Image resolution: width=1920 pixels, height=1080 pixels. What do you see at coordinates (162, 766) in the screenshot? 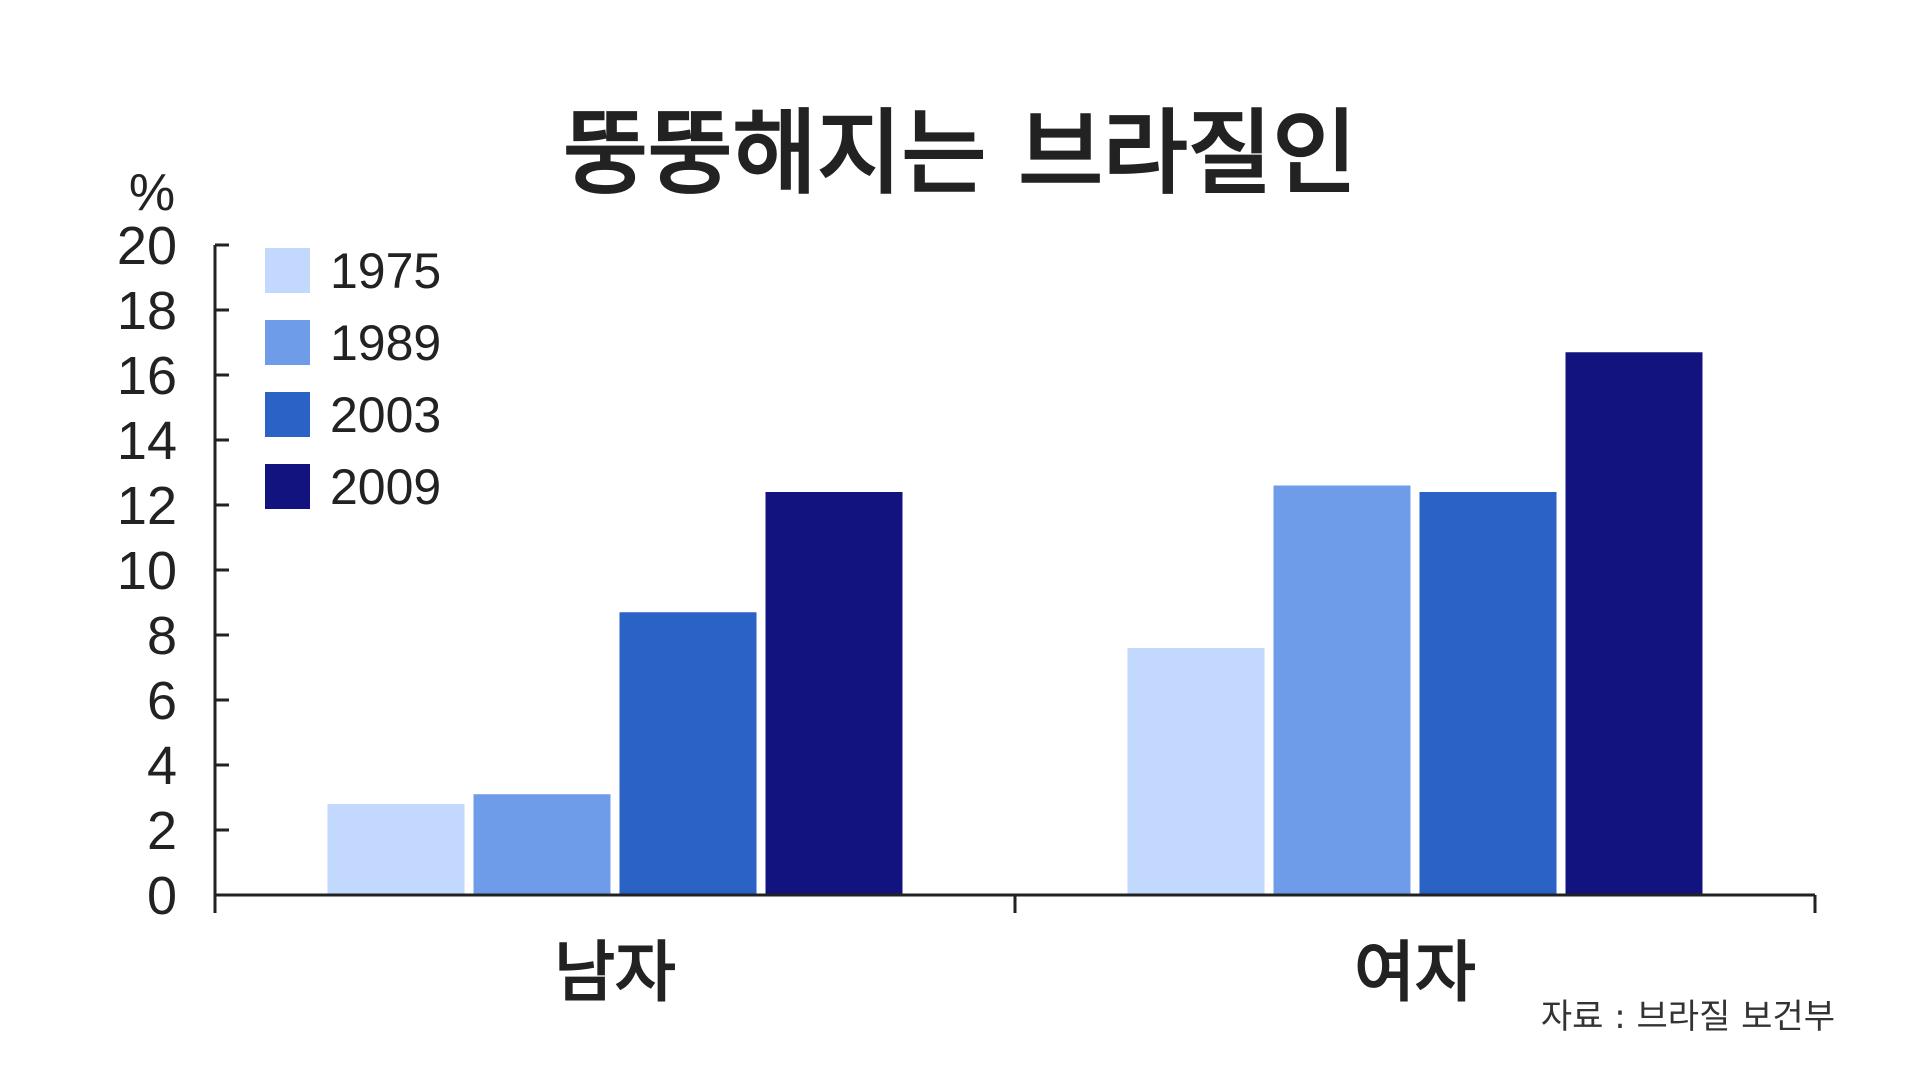
I see `y-tick-label: 4` at bounding box center [162, 766].